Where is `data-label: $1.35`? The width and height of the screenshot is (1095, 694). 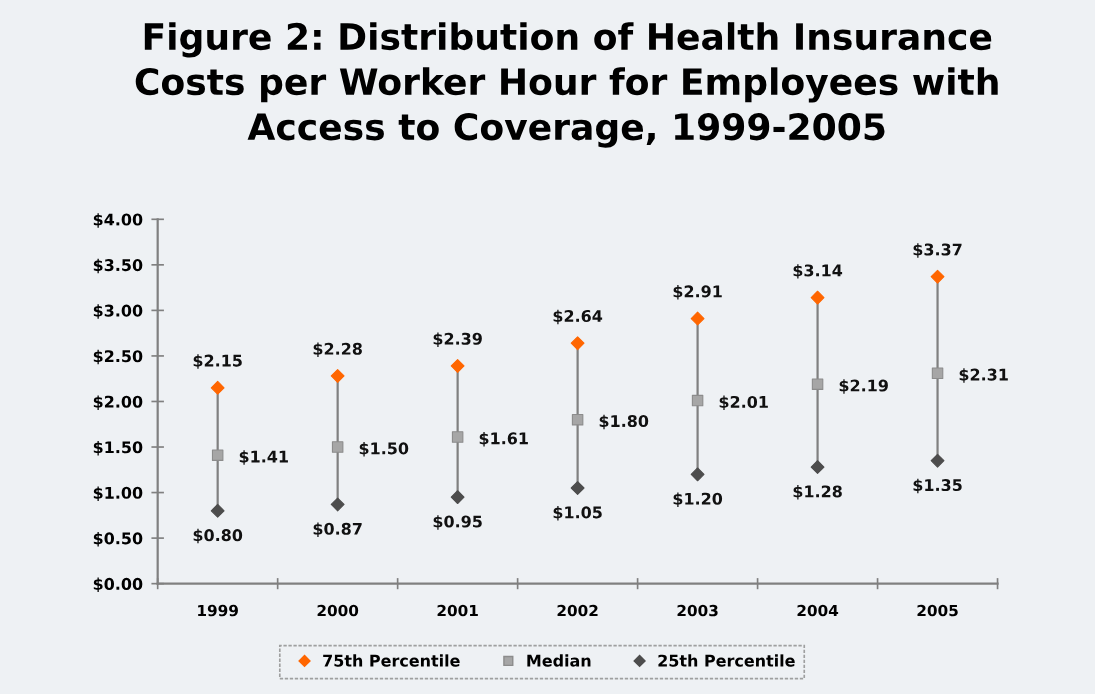 data-label: $1.35 is located at coordinates (937, 486).